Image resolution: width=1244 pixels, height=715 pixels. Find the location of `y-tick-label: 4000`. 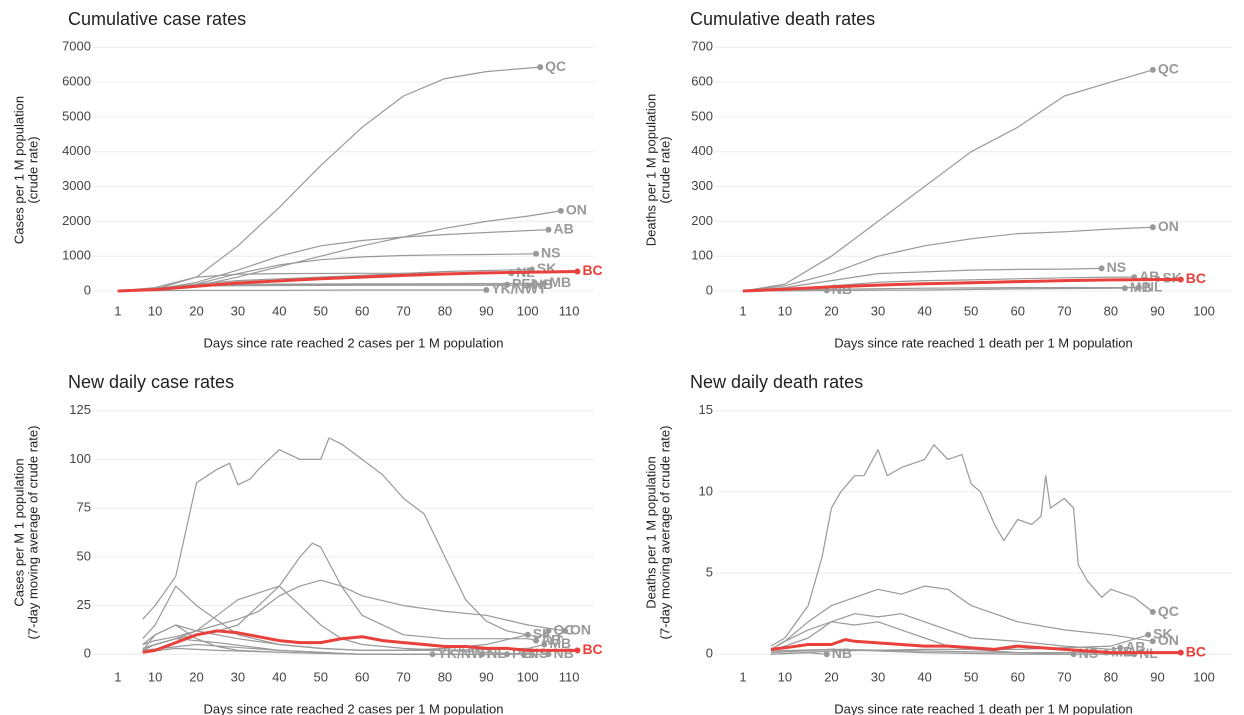

y-tick-label: 4000 is located at coordinates (76, 150).